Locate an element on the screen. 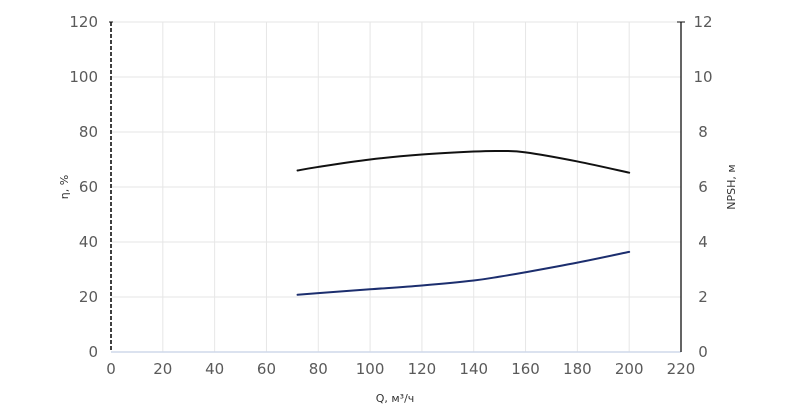 The height and width of the screenshot is (408, 800). x-tick-label: 100 is located at coordinates (370, 369).